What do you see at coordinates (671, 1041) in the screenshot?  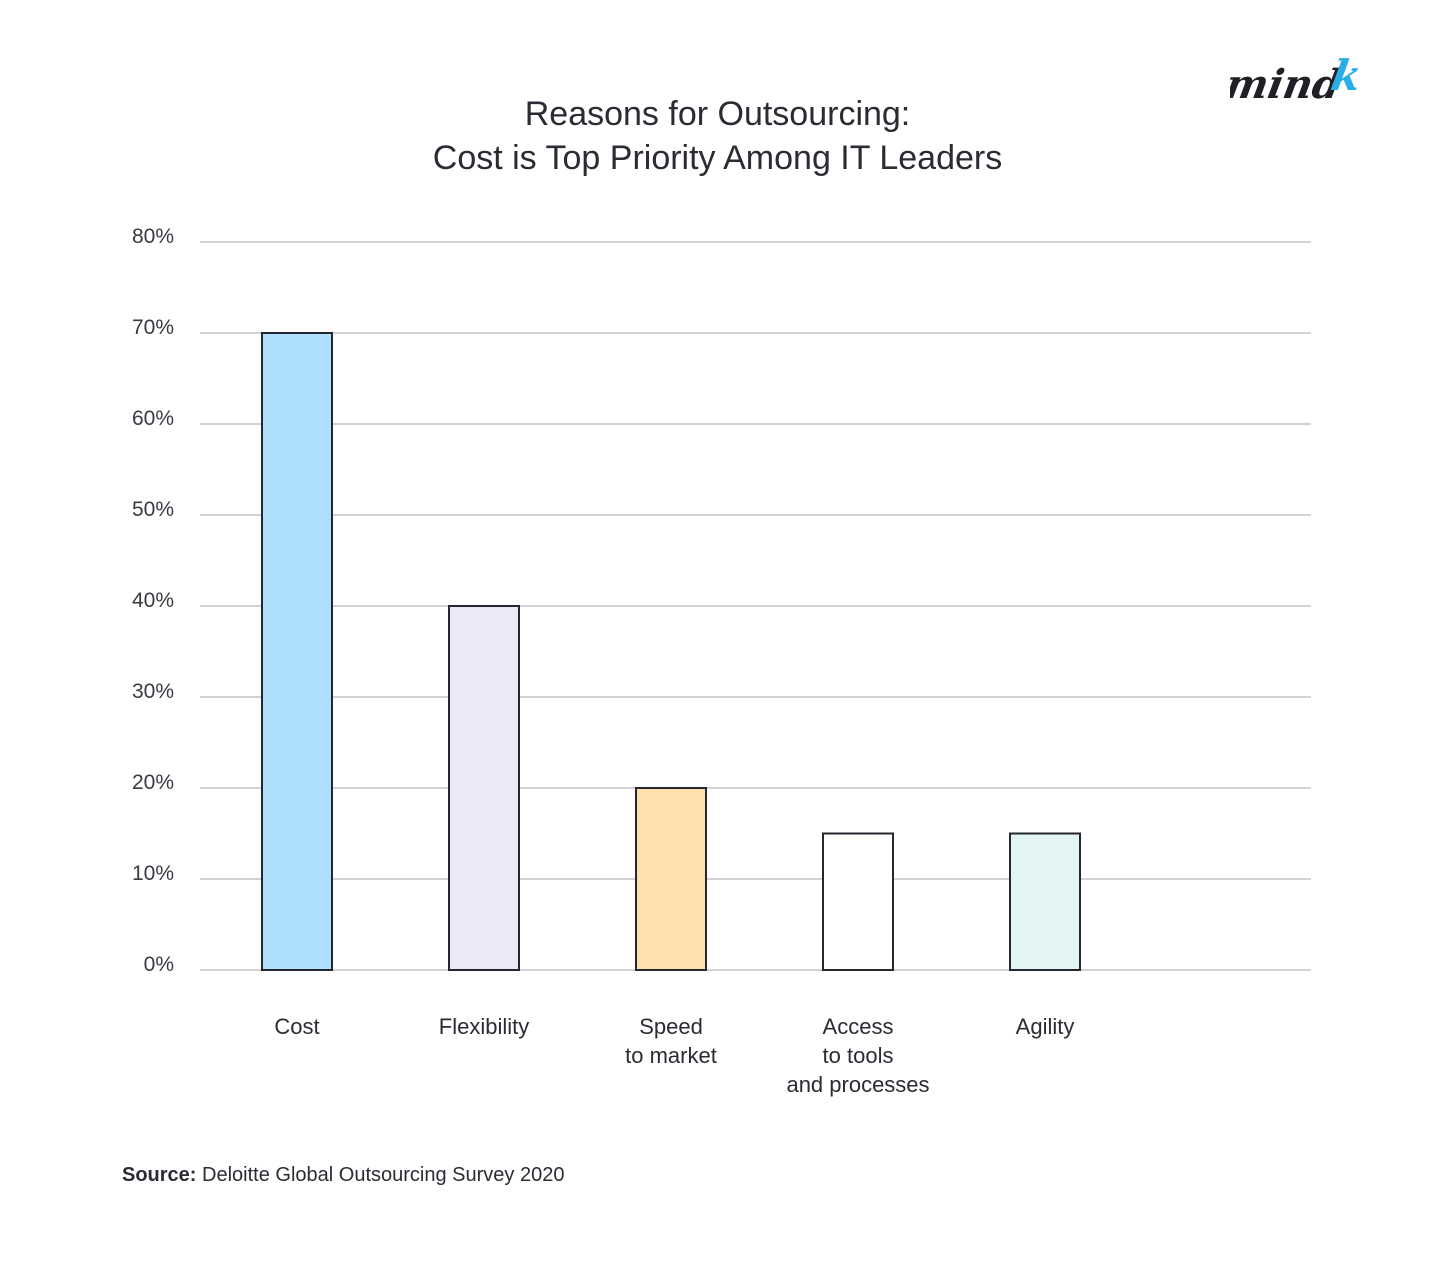 I see `x-tick-label: Speed to market` at bounding box center [671, 1041].